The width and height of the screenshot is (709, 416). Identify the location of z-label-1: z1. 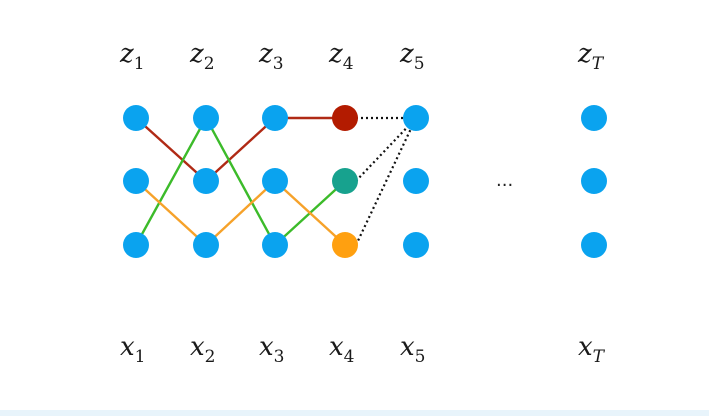
(132, 56).